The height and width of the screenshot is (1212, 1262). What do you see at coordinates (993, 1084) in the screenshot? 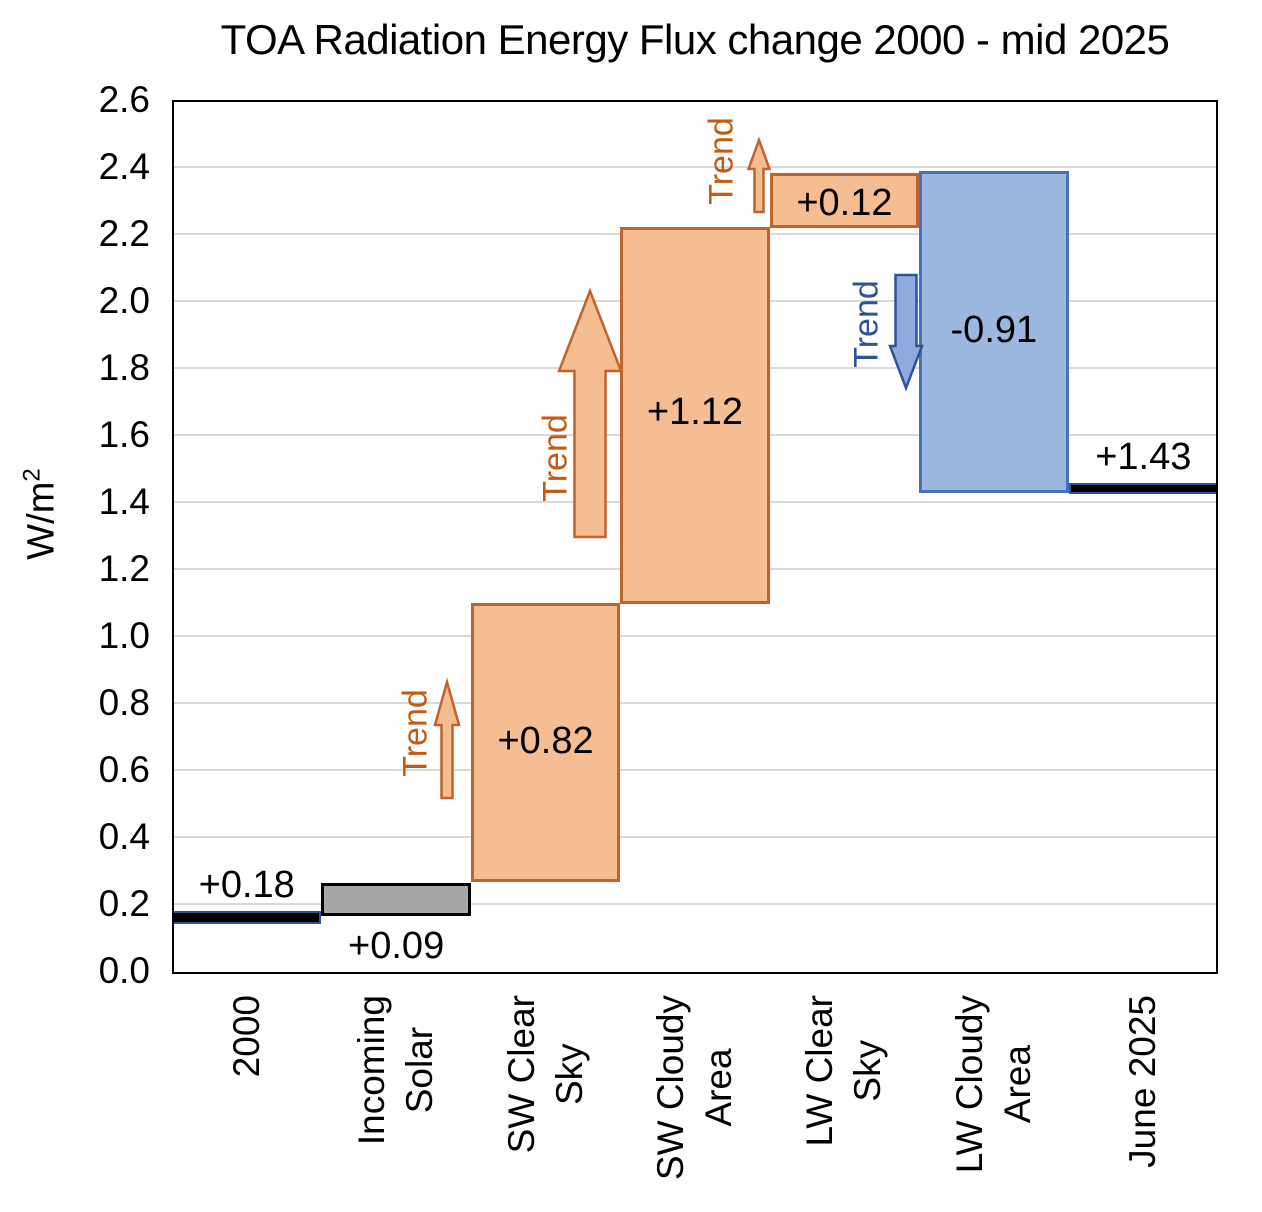
I see `x-category-label-text: LW Cloudy Area` at bounding box center [993, 1084].